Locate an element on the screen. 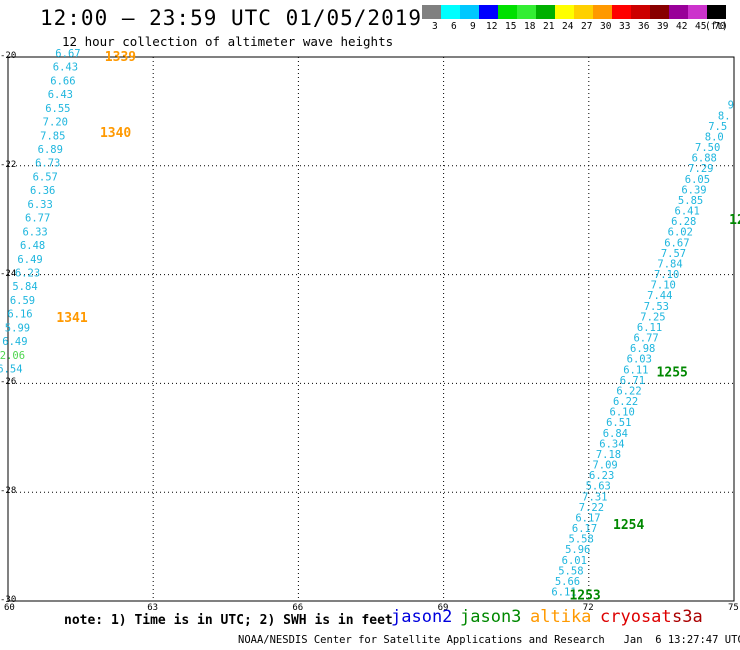 Image resolution: width=740 pixels, height=650 pixels. wave-height-reading: 7.44 is located at coordinates (659, 296).